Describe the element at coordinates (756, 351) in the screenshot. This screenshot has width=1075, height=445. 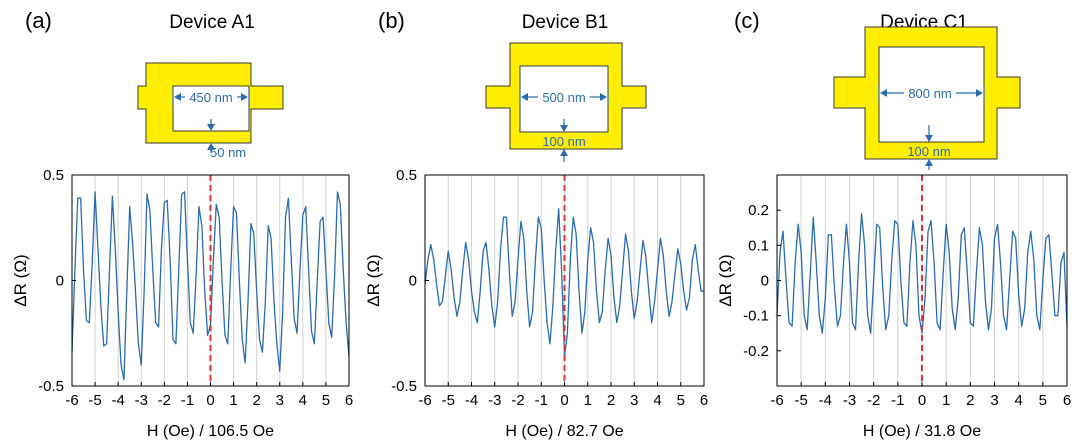
I see `y-tick-label: -0.2` at that location.